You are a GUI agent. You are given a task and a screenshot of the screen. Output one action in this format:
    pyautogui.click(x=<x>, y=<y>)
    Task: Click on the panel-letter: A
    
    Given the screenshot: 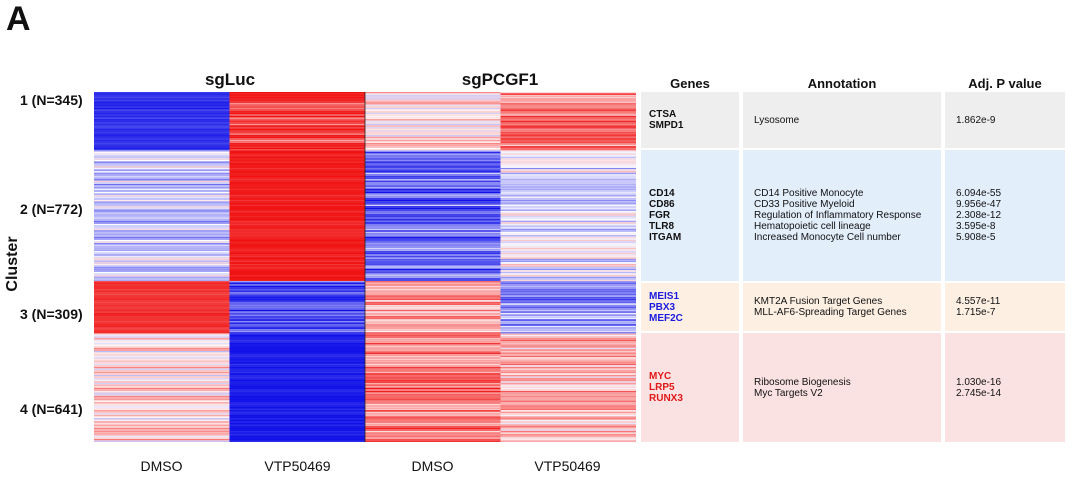 What is the action you would take?
    pyautogui.click(x=18, y=19)
    